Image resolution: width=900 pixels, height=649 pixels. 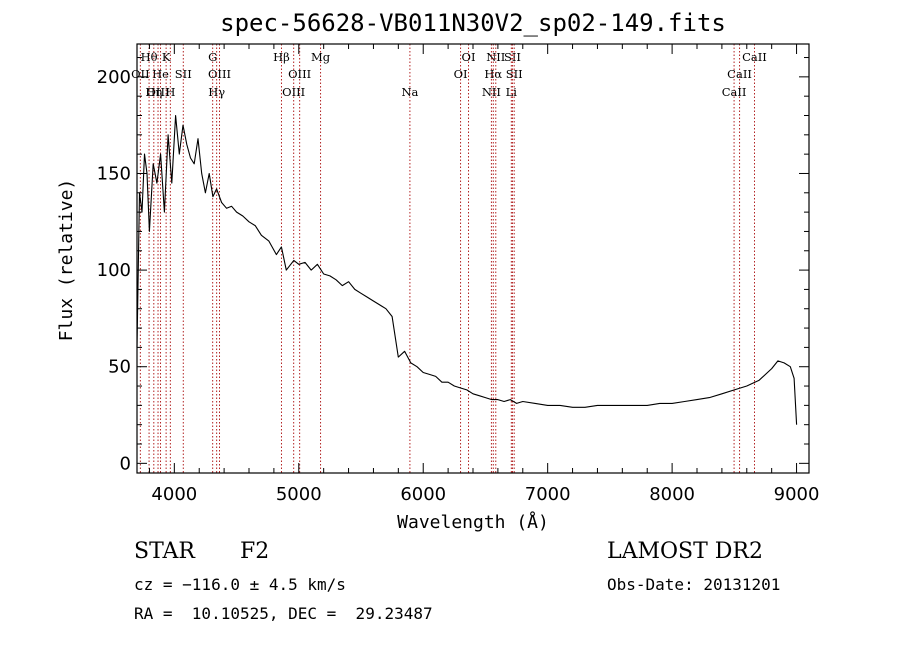 What do you see at coordinates (299, 494) in the screenshot?
I see `x-tick-label: 5000` at bounding box center [299, 494].